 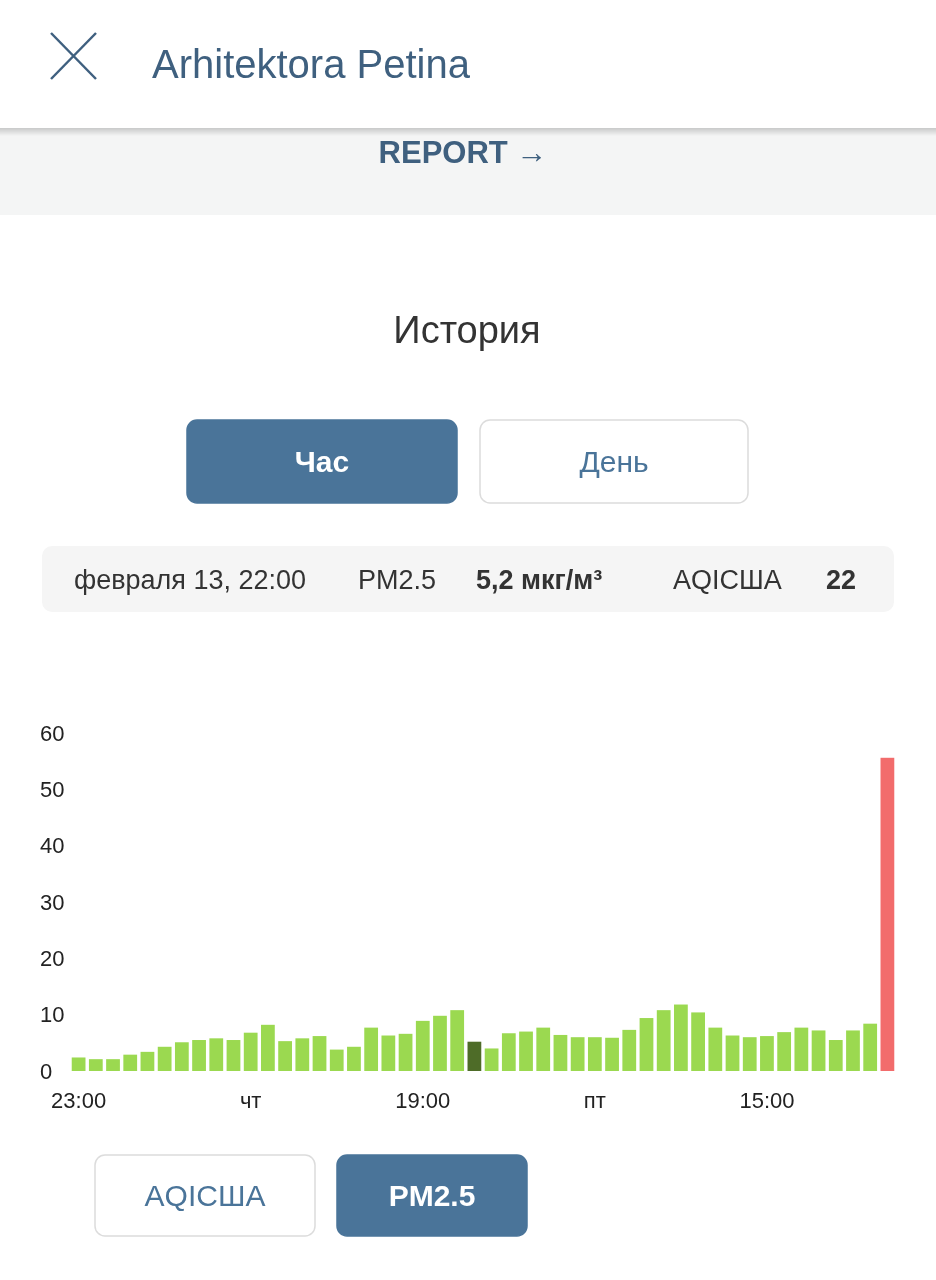 What do you see at coordinates (594, 1100) in the screenshot?
I see `x-tick-label: пт` at bounding box center [594, 1100].